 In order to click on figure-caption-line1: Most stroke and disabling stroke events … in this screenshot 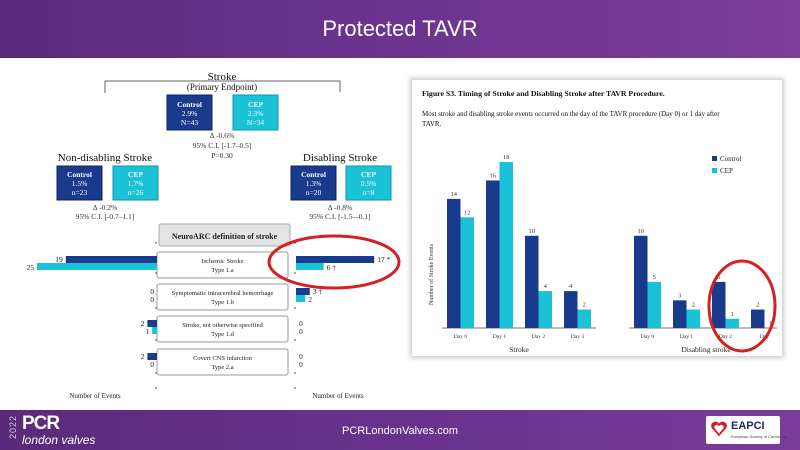, I will do `click(571, 114)`.